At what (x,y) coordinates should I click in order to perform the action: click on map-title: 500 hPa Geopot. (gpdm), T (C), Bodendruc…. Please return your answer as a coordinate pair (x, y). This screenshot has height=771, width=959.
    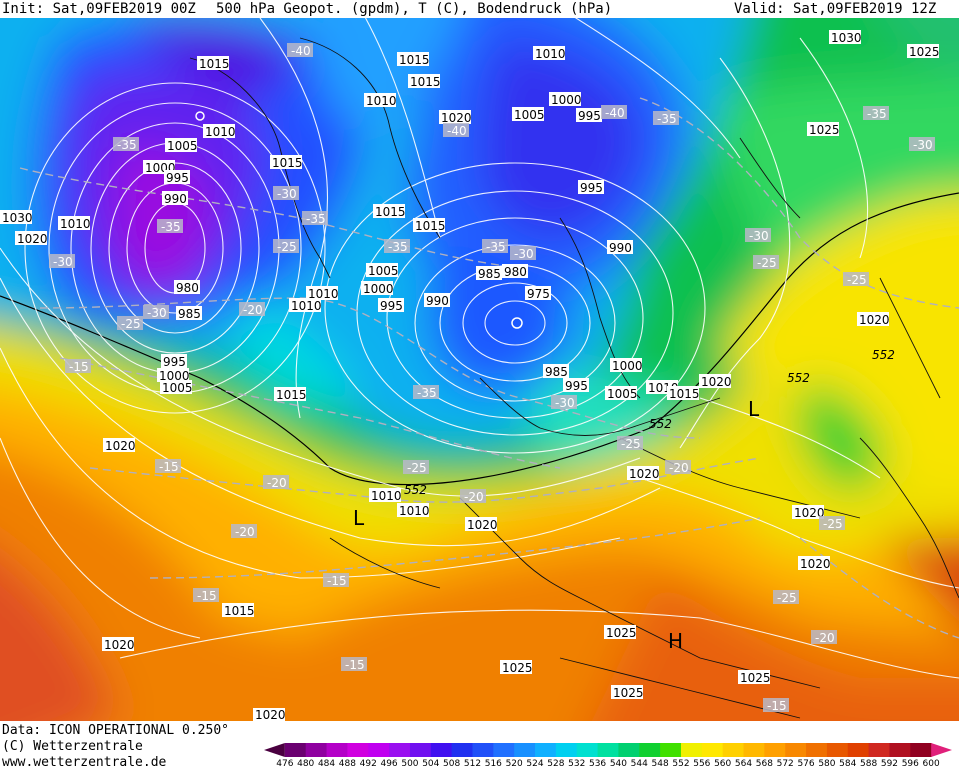
    Looking at the image, I should click on (414, 9).